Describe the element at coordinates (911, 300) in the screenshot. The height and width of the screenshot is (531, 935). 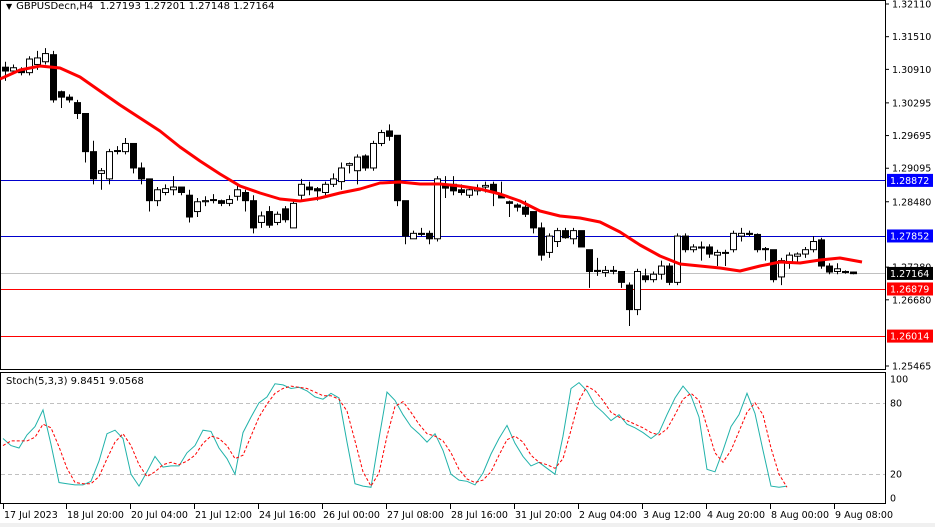
I see `price-tick-label: 1.26680` at that location.